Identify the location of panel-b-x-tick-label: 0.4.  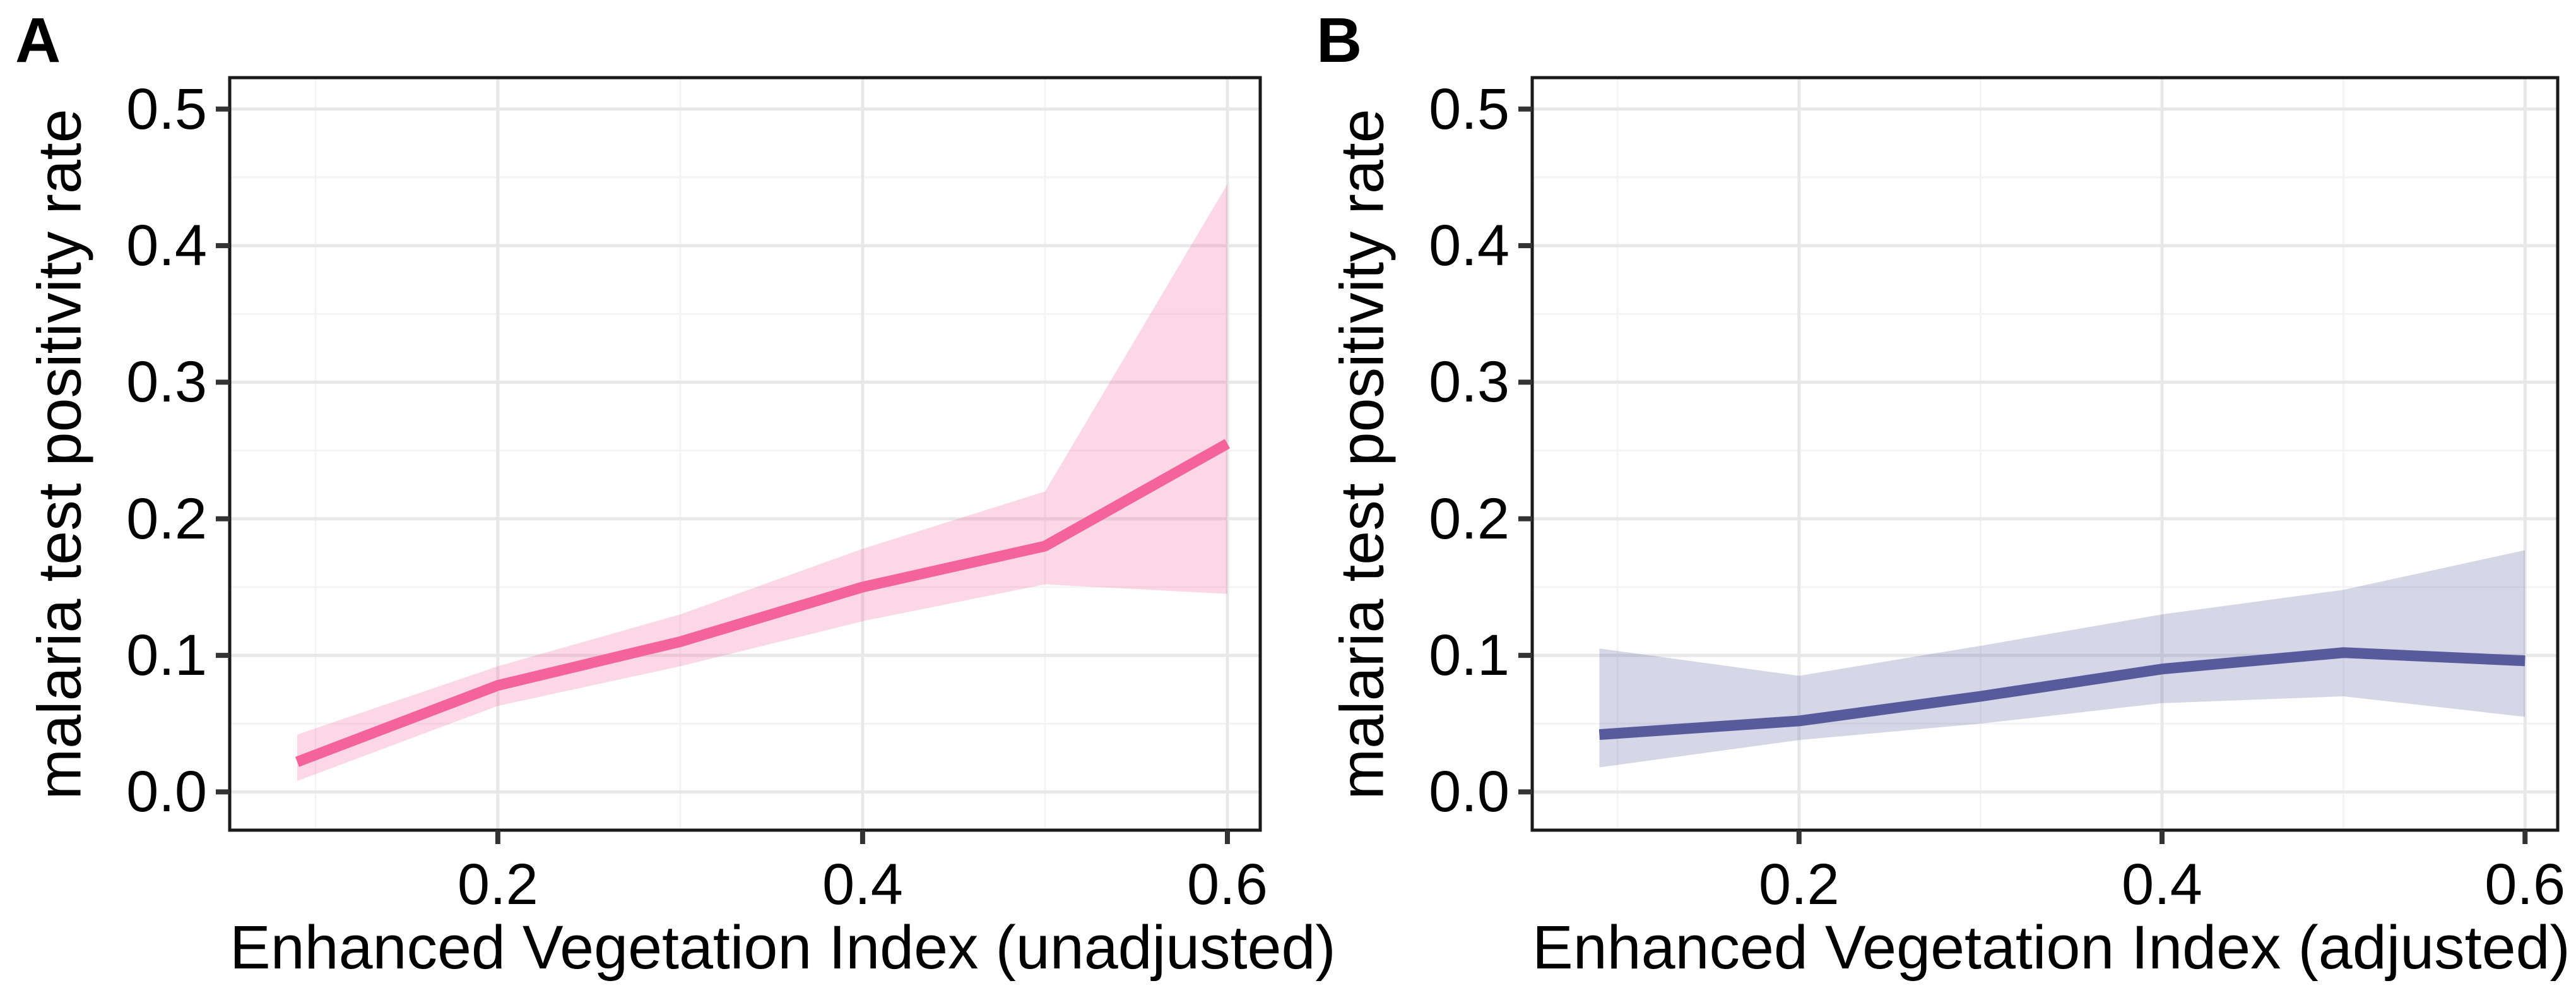
(2162, 885).